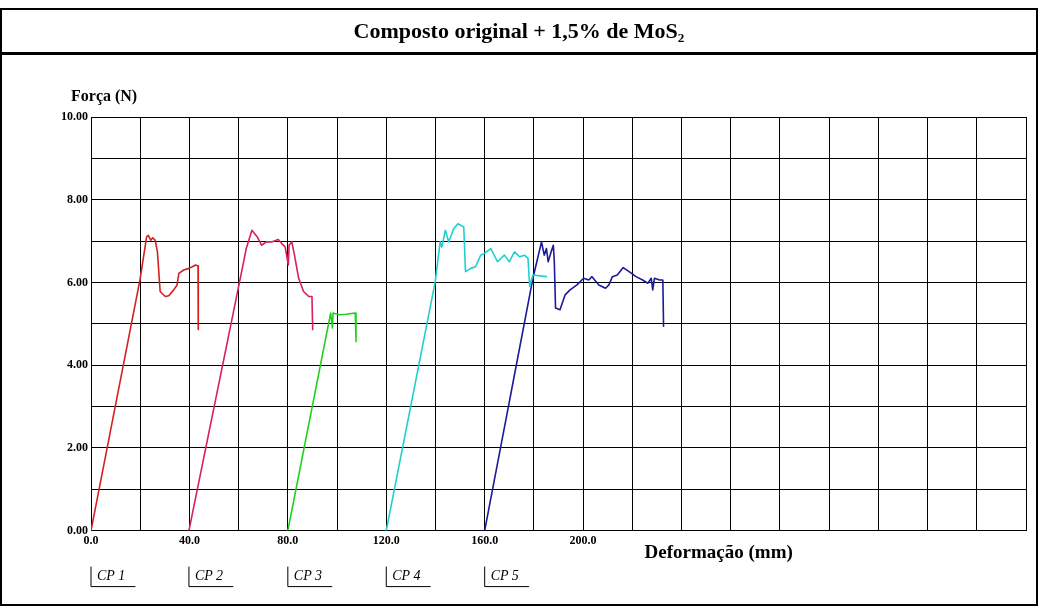 The width and height of the screenshot is (1038, 606). I want to click on text: CP 4, so click(406, 576).